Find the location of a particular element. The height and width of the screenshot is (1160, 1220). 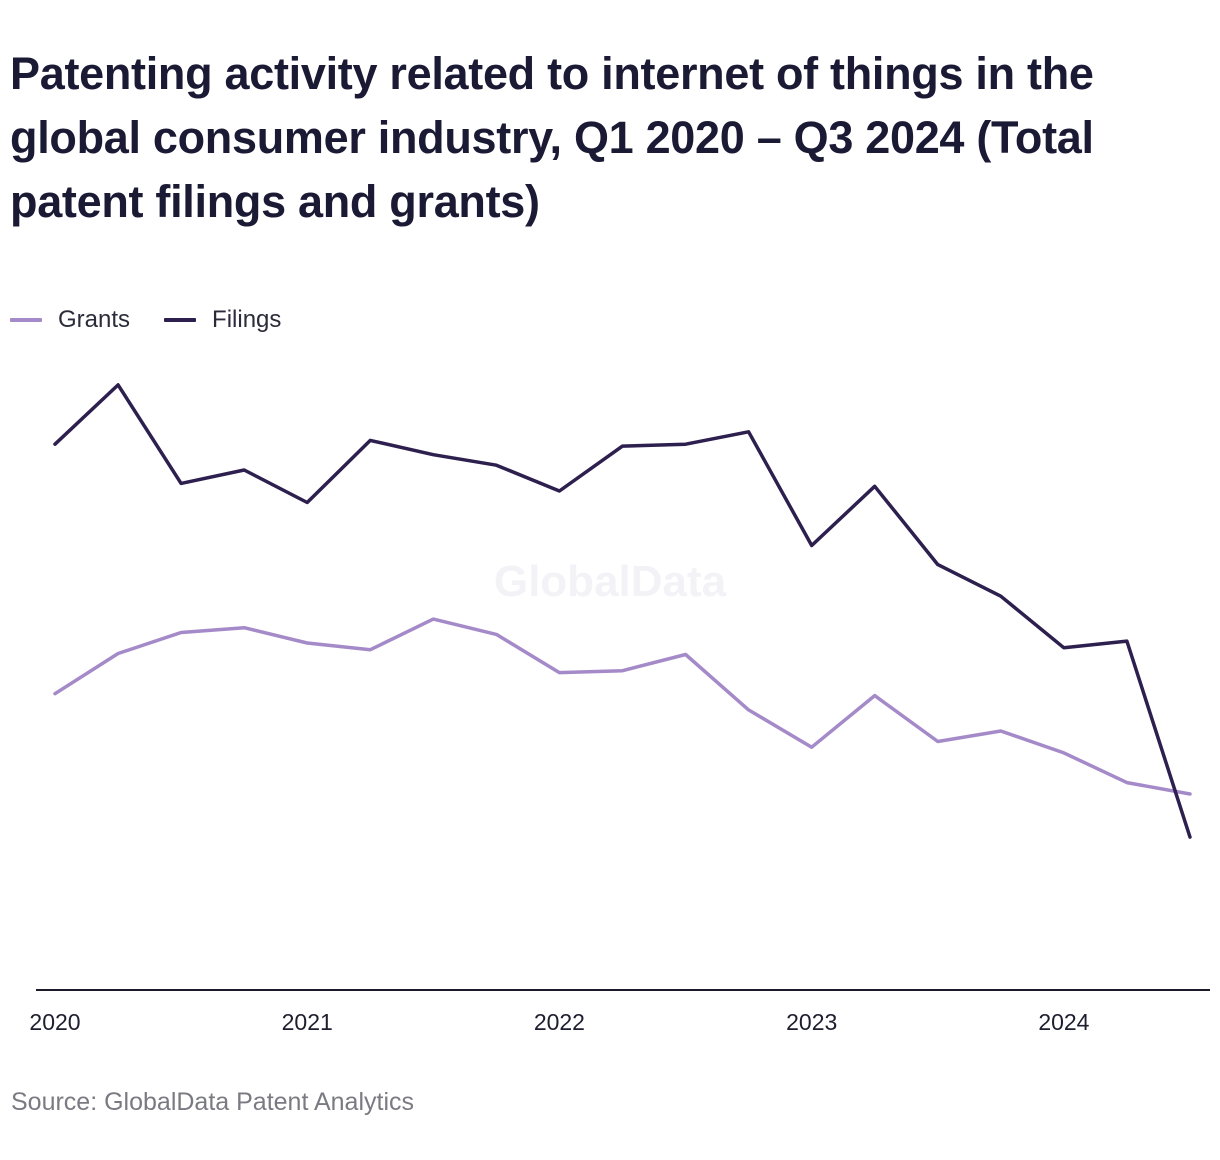

x-tick-layer: 2020 2021 2022 2023 2024 is located at coordinates (559, 1022).